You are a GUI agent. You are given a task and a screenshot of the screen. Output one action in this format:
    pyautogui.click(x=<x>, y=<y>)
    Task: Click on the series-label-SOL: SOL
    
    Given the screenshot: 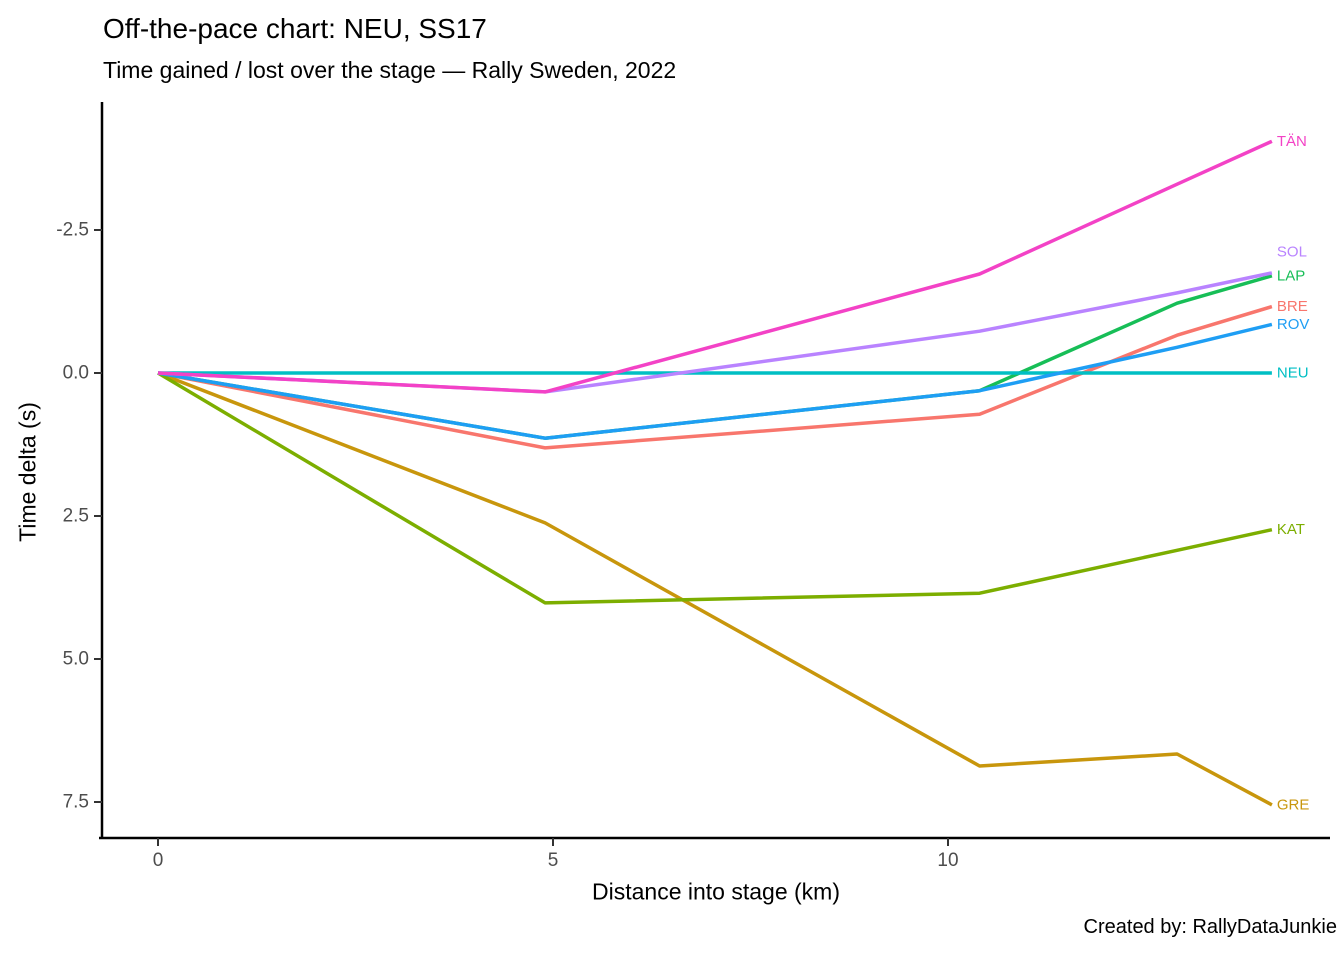 What is the action you would take?
    pyautogui.click(x=1292, y=251)
    